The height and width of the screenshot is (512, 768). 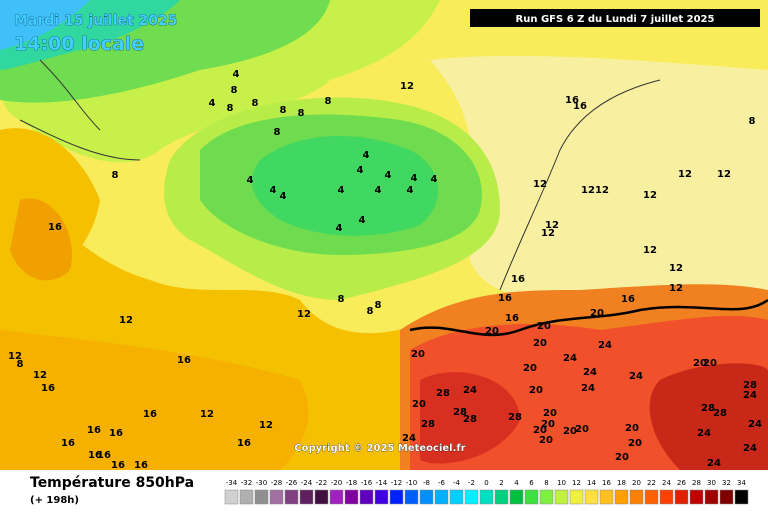 I want to click on legend-label: 30, so click(x=711, y=483).